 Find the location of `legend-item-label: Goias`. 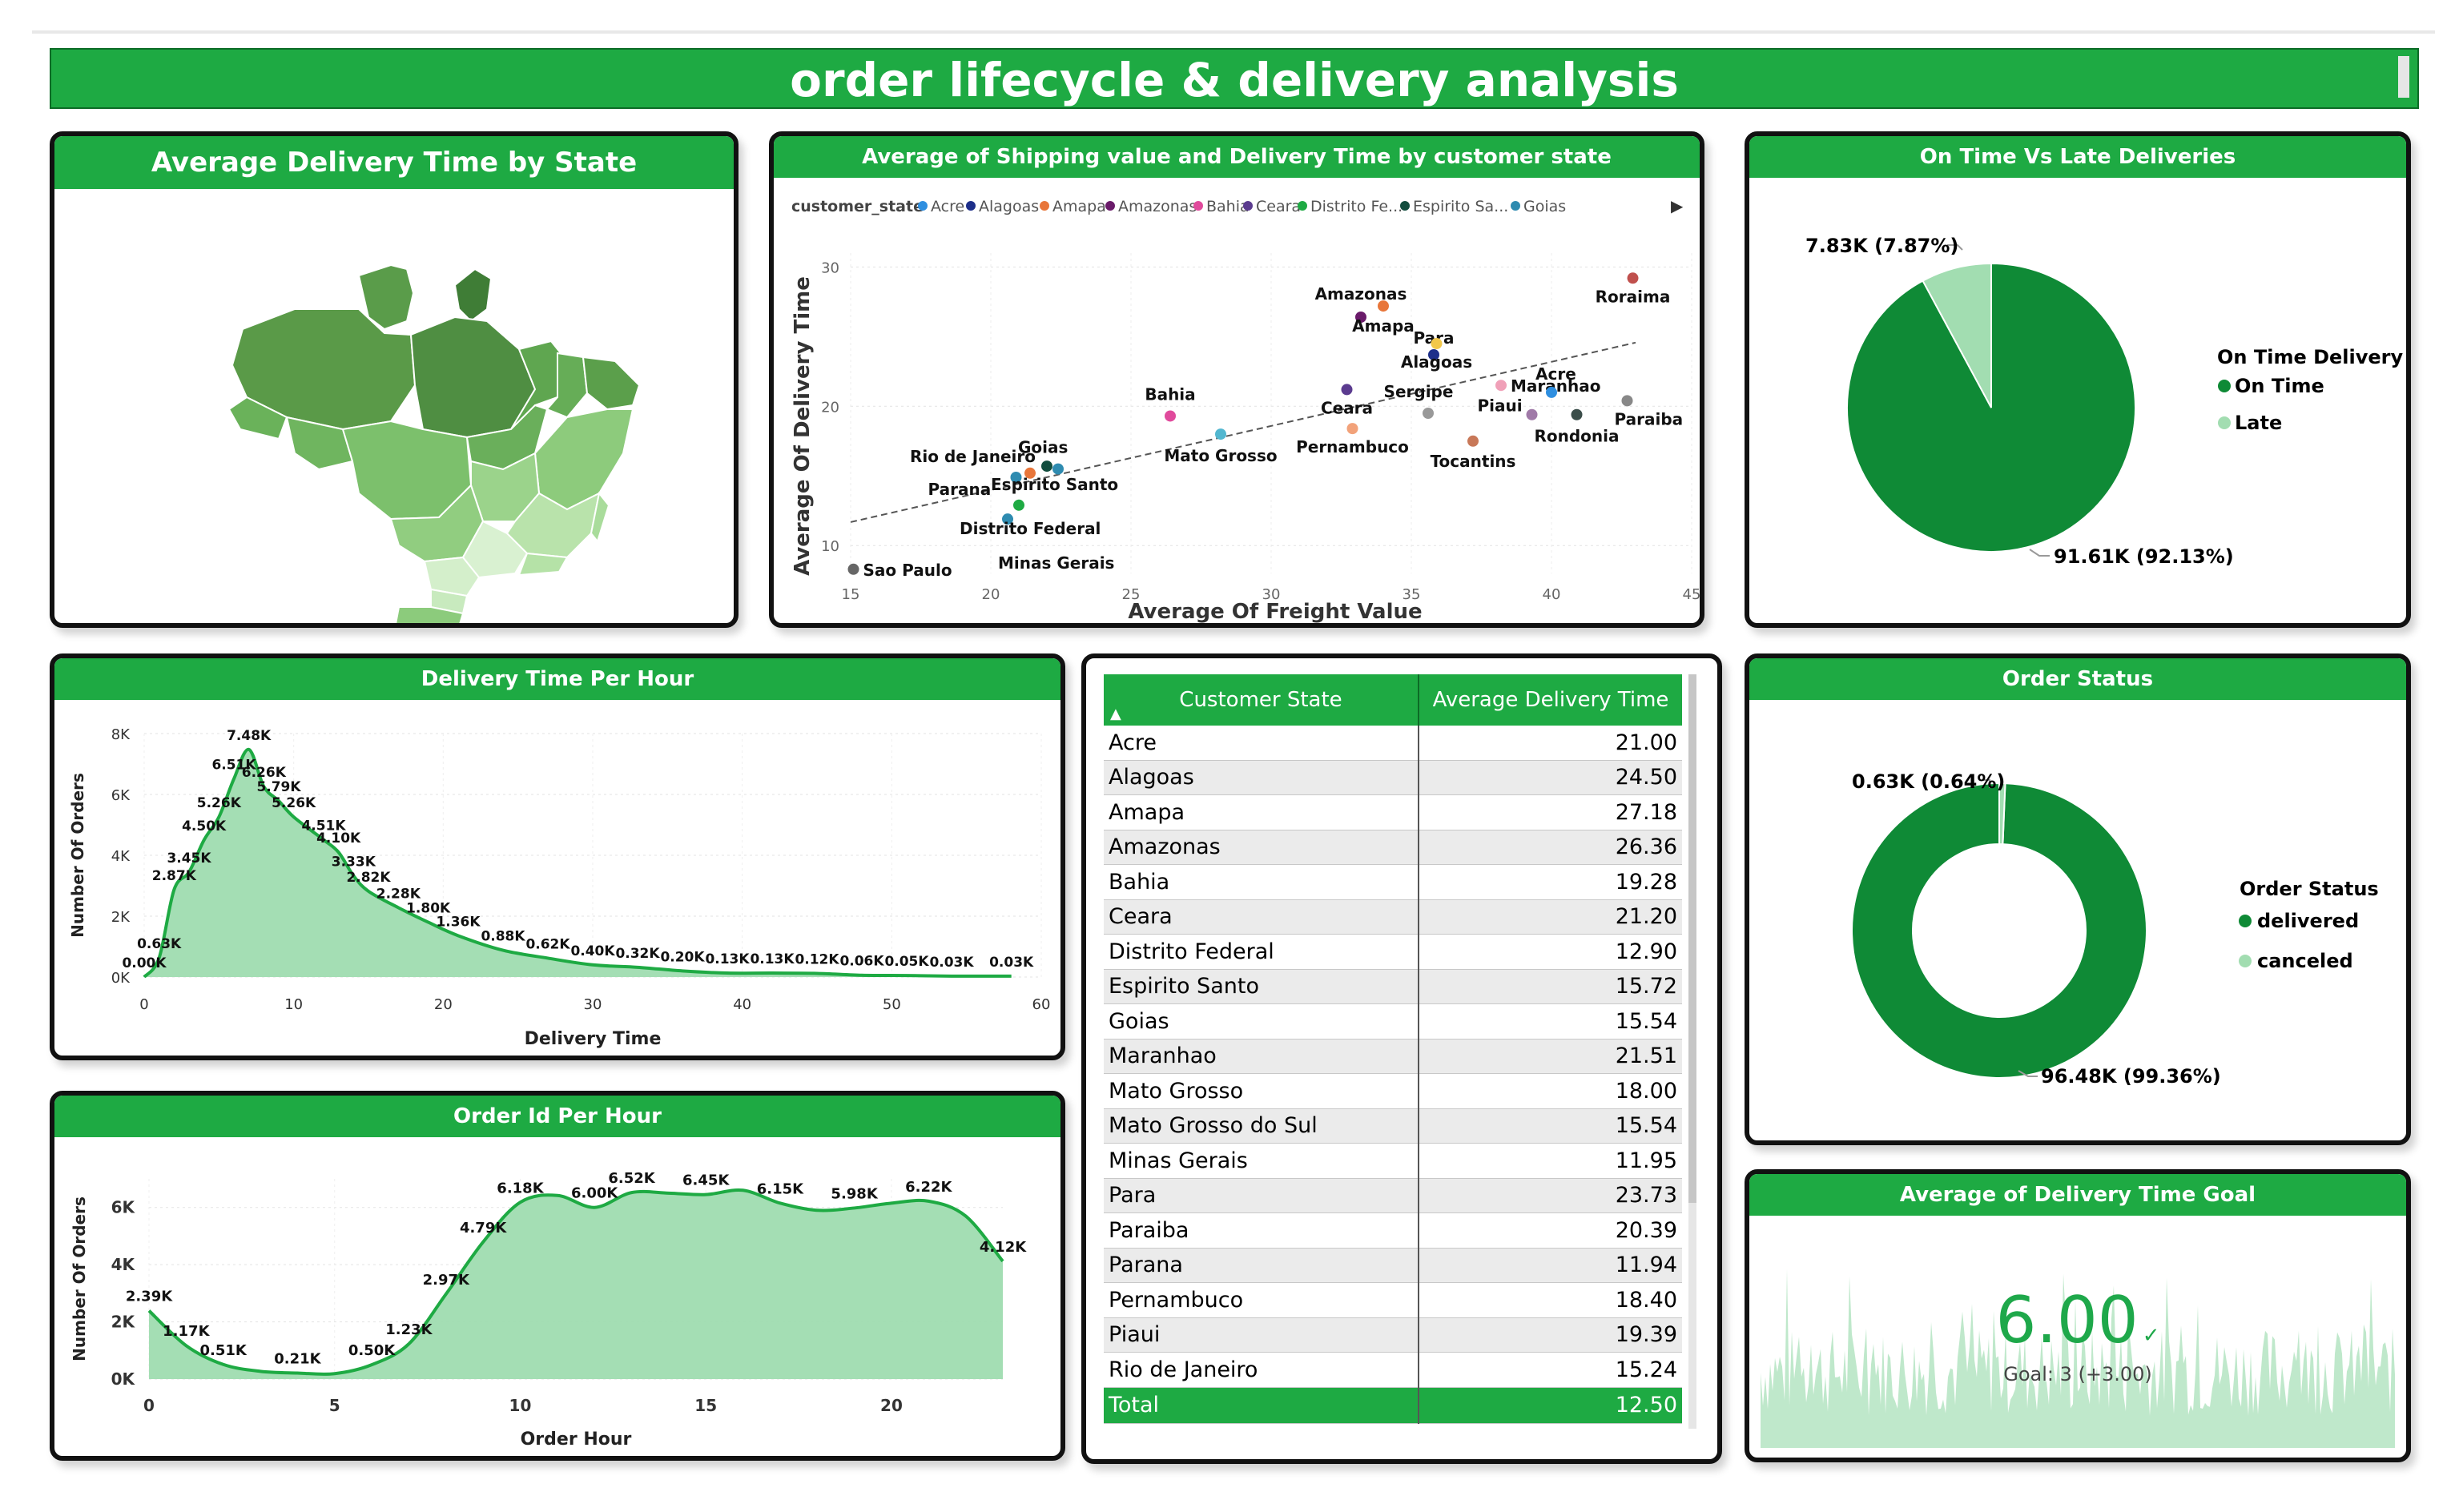

legend-item-label: Goias is located at coordinates (1544, 206).